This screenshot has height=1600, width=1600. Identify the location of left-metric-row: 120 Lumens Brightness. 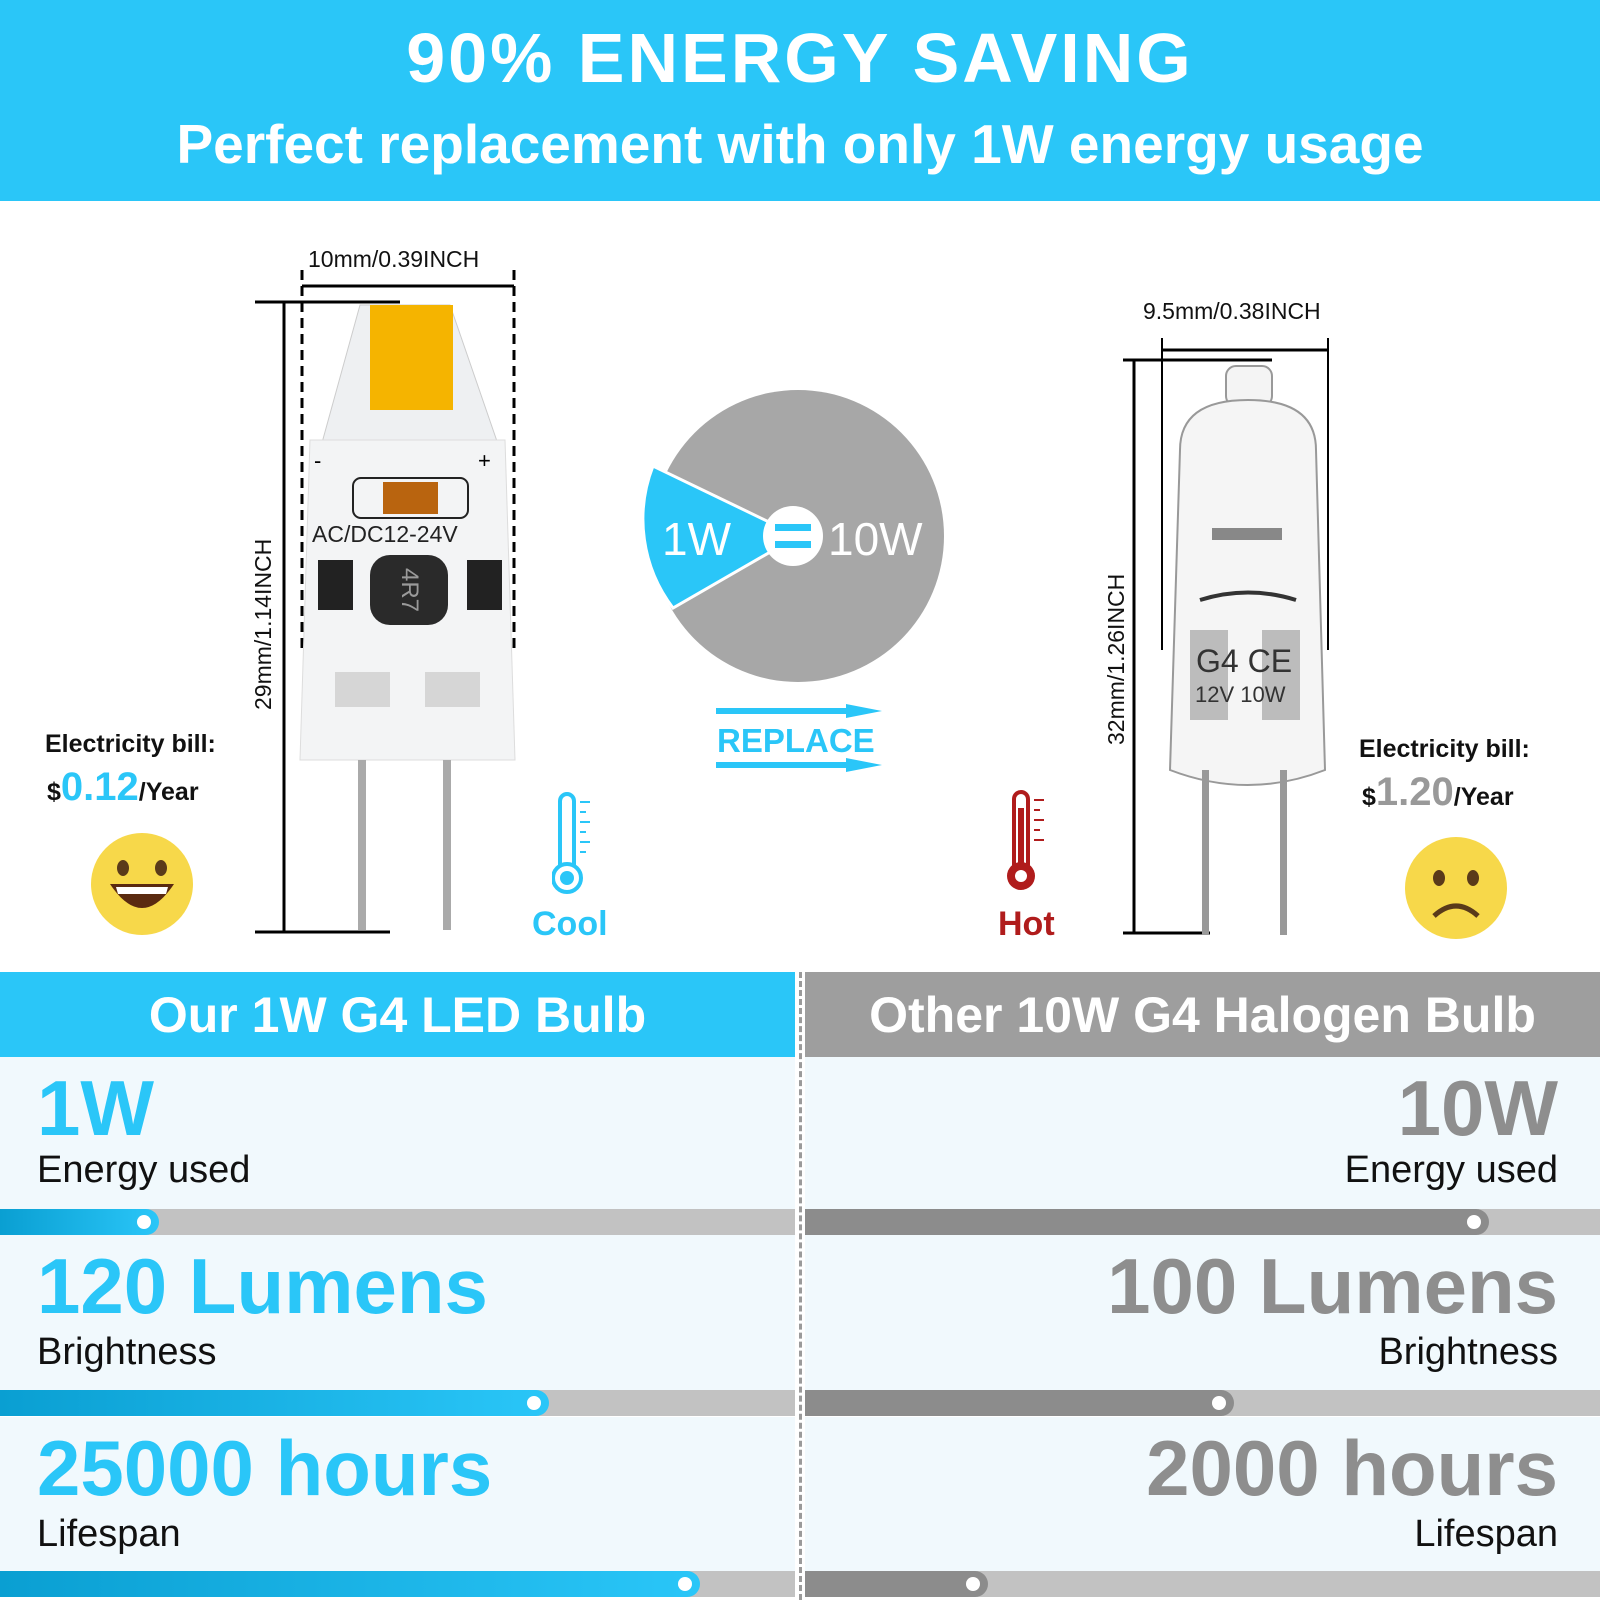
(397, 1312).